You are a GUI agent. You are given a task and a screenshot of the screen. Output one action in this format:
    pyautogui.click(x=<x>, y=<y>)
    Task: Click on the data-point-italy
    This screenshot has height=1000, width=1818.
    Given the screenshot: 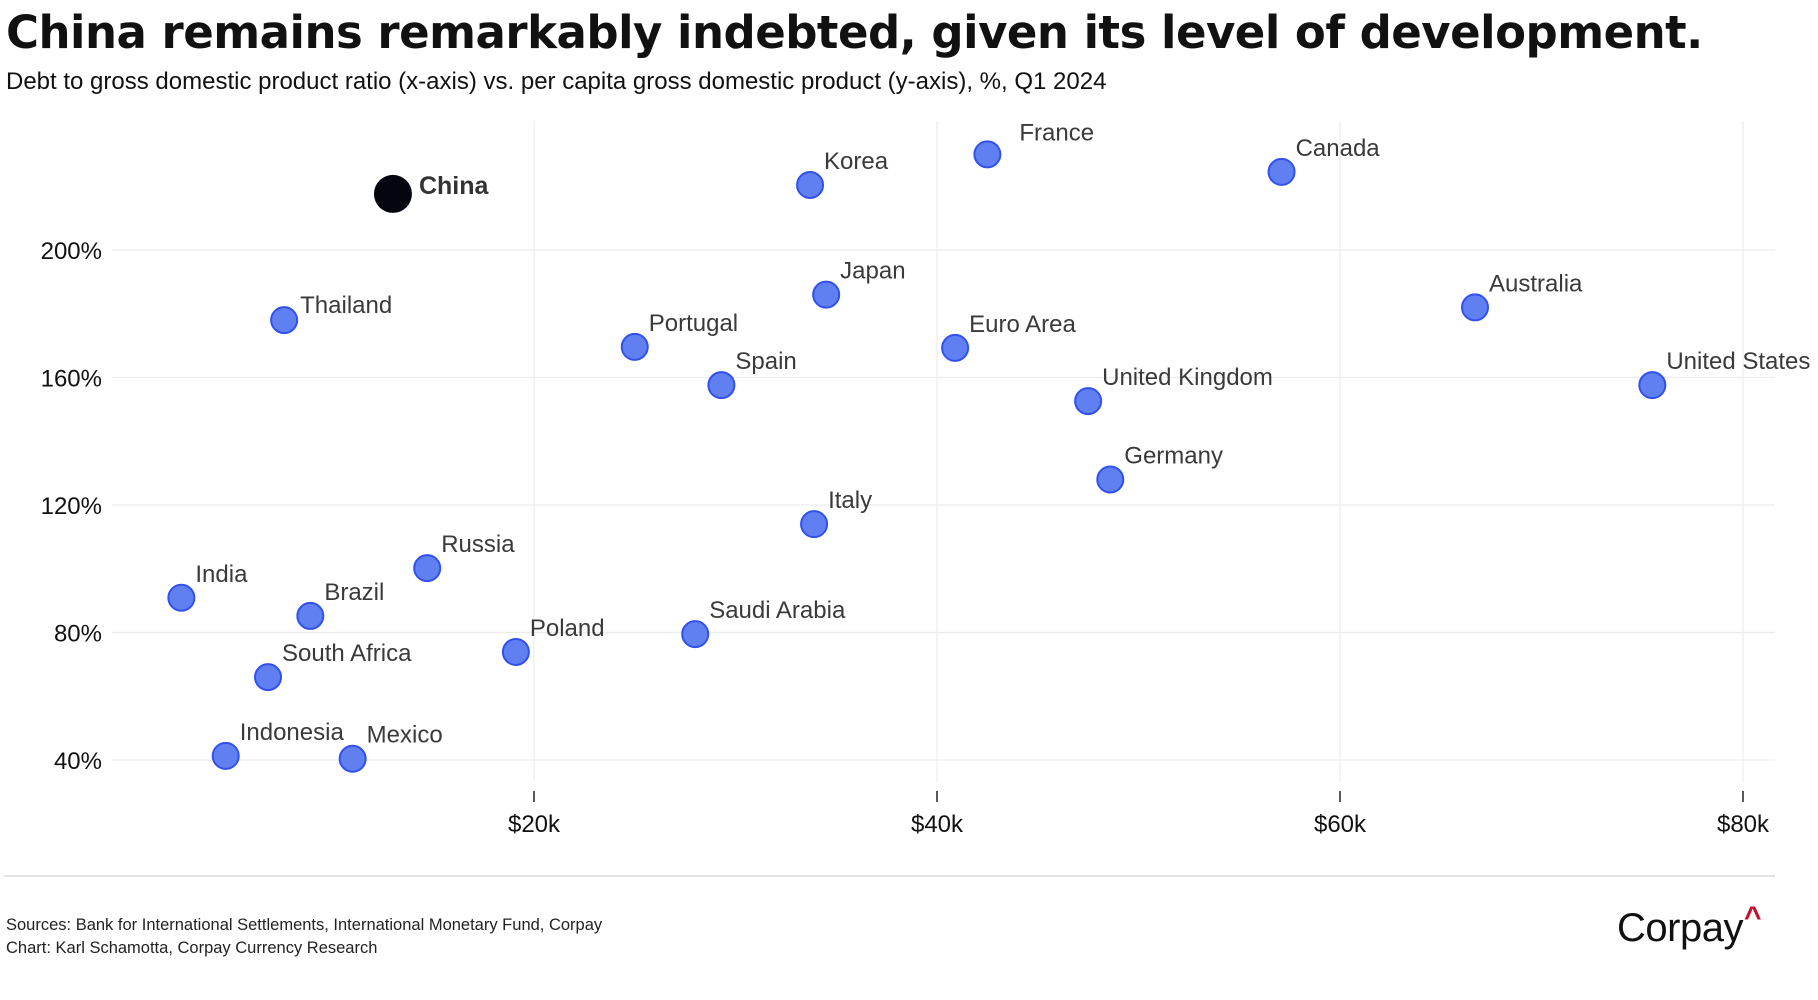 What is the action you would take?
    pyautogui.click(x=814, y=524)
    